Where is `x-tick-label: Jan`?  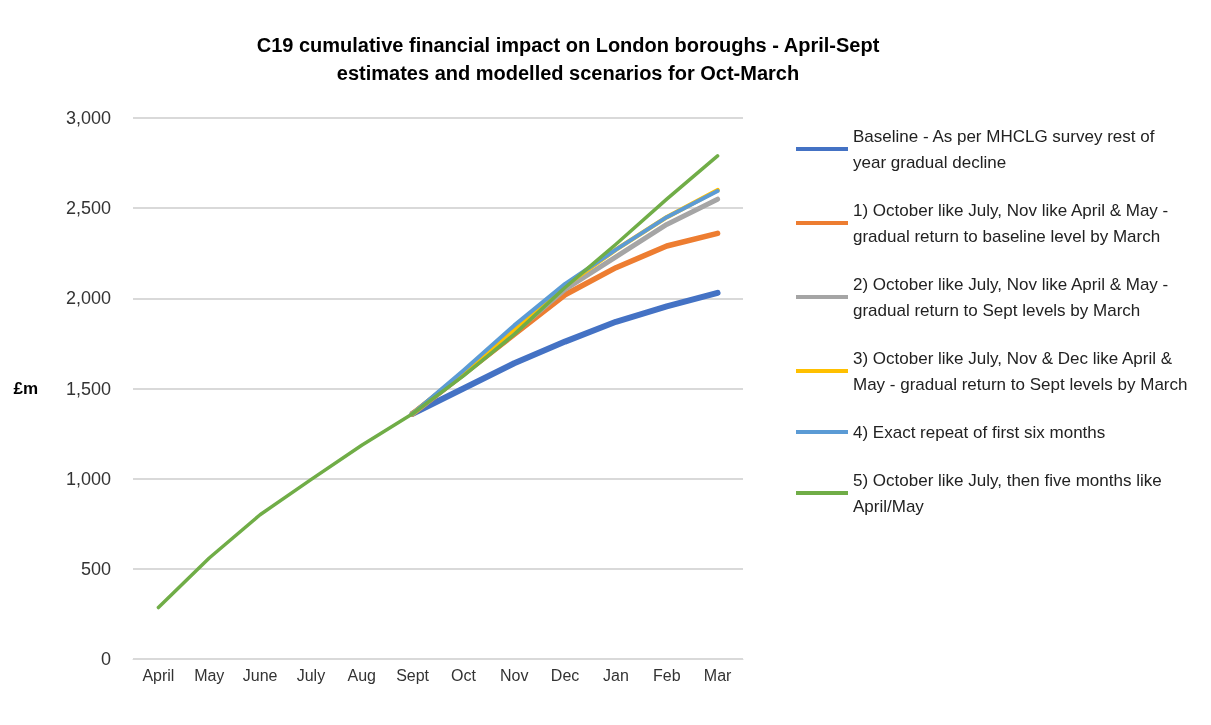
x-tick-label: Jan is located at coordinates (616, 675).